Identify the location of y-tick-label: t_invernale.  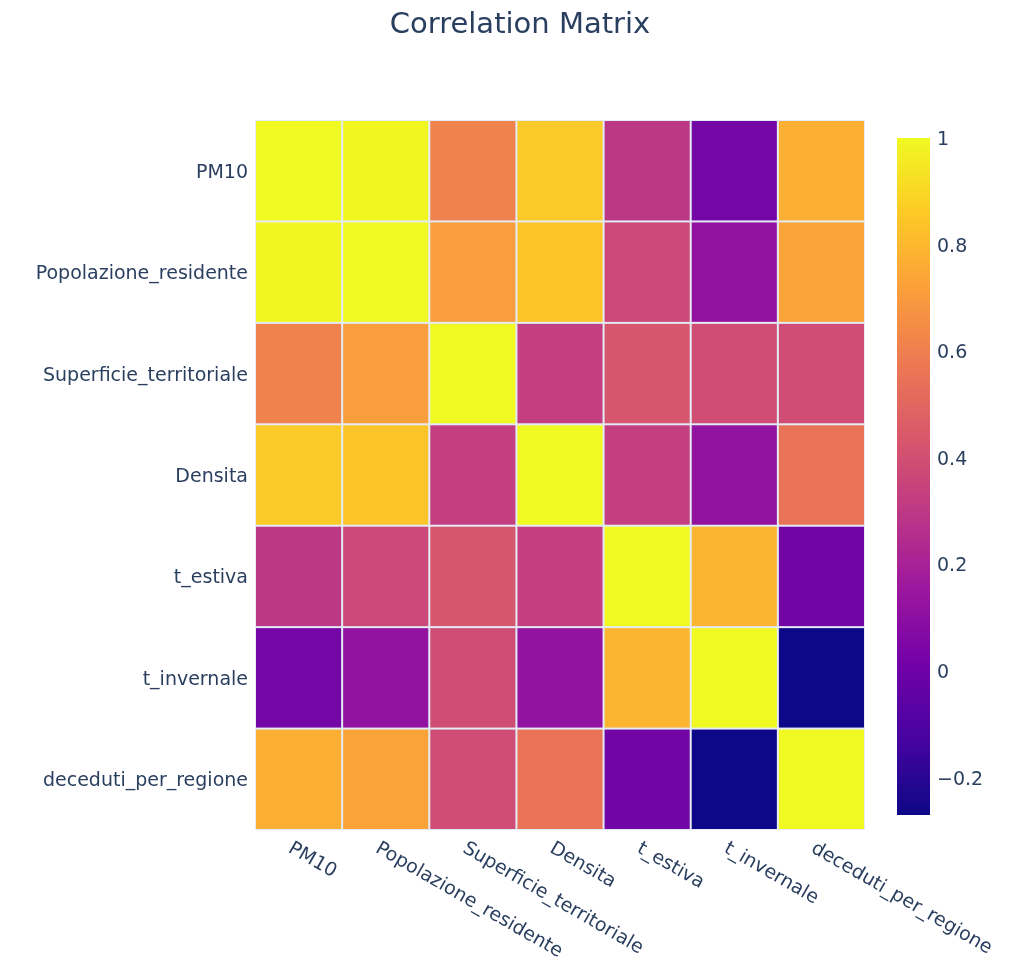
(195, 678).